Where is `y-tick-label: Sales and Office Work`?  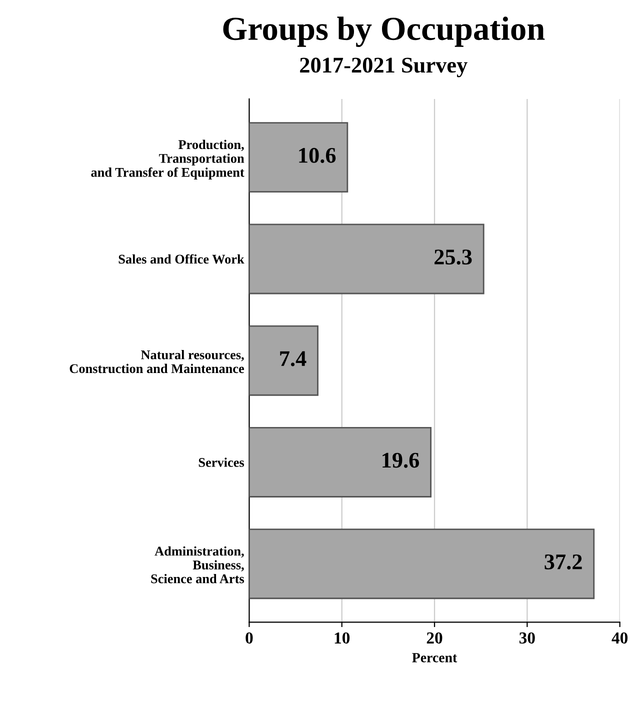 y-tick-label: Sales and Office Work is located at coordinates (181, 259).